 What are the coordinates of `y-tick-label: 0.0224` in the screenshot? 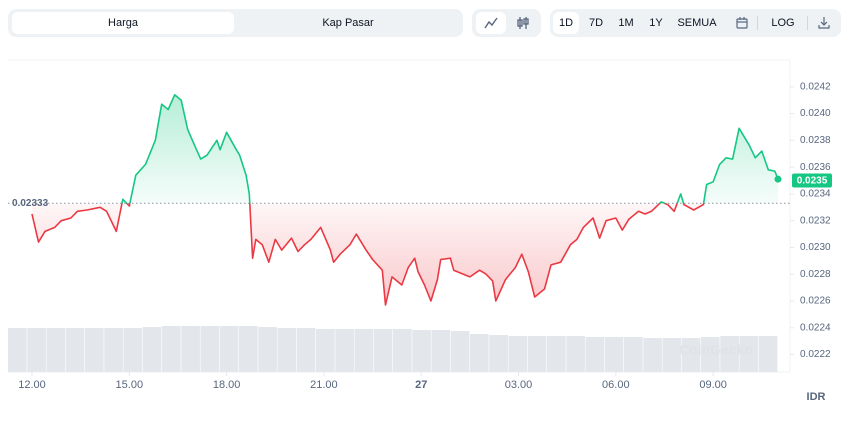 It's located at (815, 327).